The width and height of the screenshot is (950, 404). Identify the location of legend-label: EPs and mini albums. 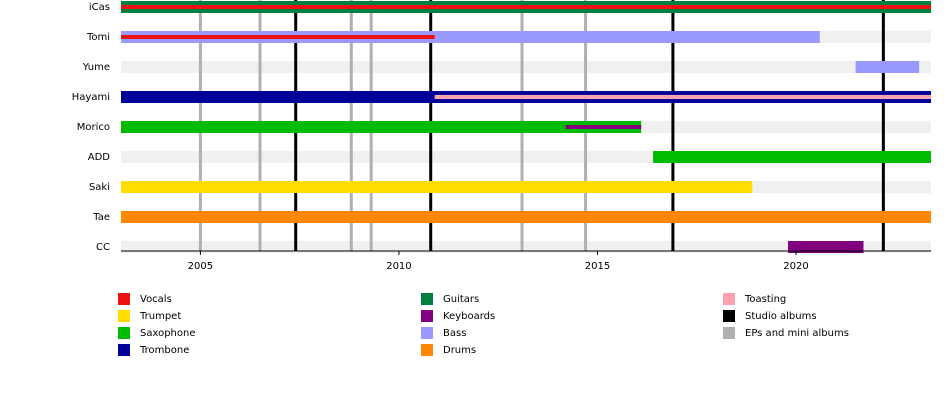
(797, 333).